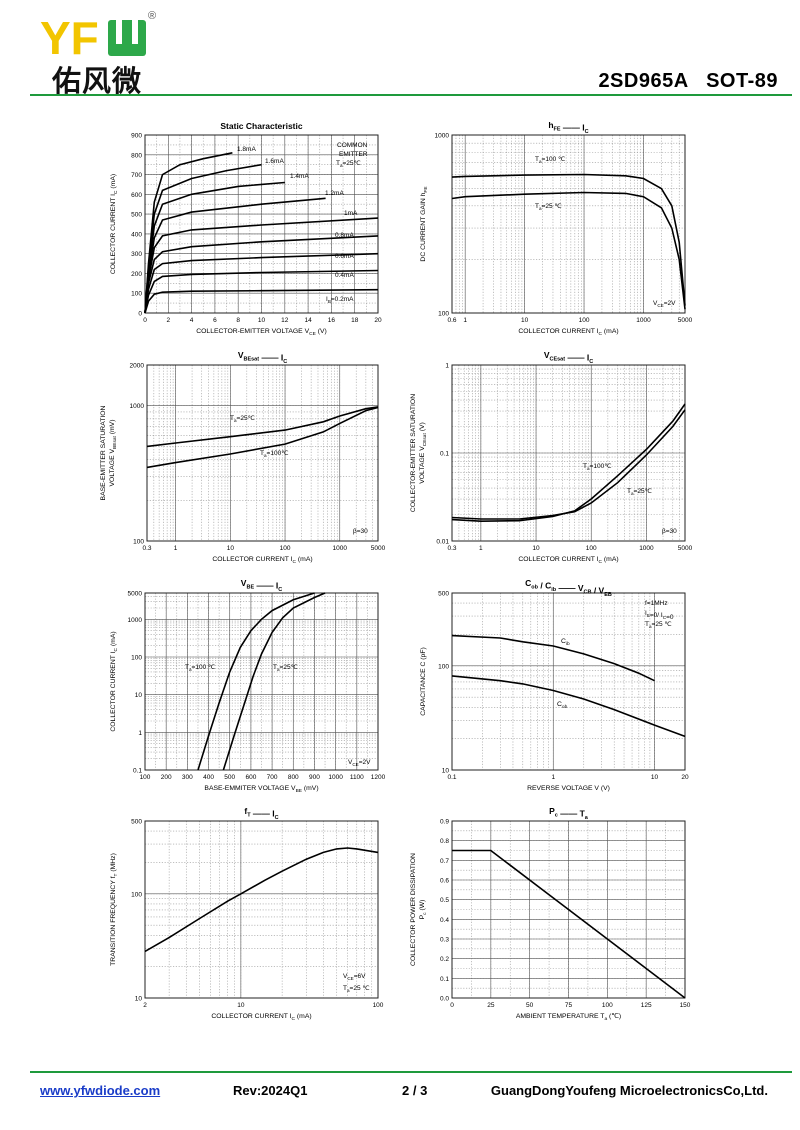 This screenshot has width=800, height=1130. I want to click on chart-title: Static Characteristic, so click(261, 126).